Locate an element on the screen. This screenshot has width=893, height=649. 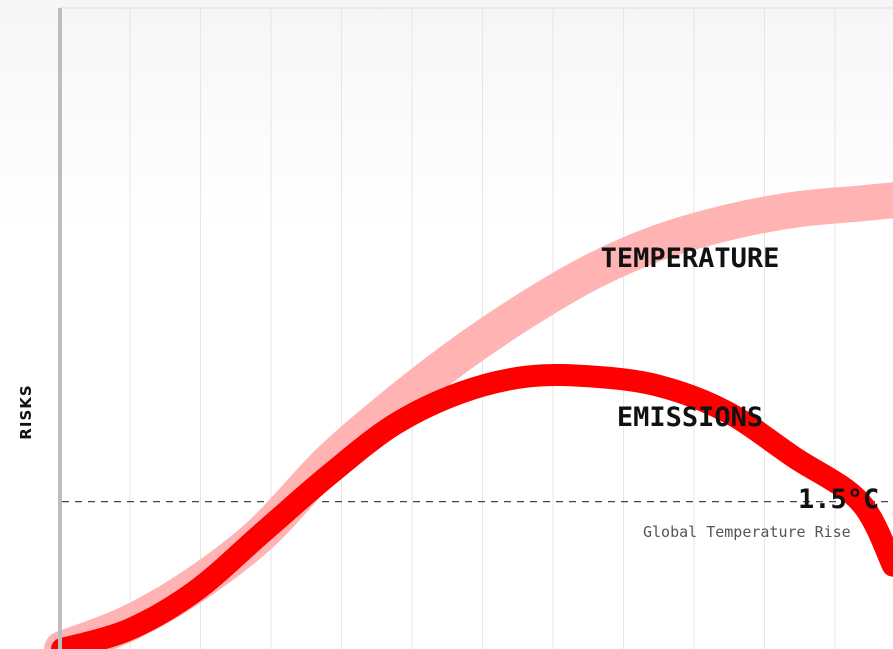
legend-label-temperature: TEMPERATURE is located at coordinates (690, 258).